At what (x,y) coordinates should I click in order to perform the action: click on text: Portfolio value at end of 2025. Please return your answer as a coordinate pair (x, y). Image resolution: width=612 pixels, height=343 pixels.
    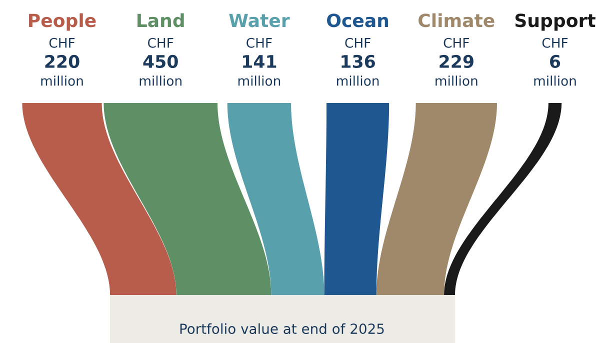
    Looking at the image, I should click on (282, 328).